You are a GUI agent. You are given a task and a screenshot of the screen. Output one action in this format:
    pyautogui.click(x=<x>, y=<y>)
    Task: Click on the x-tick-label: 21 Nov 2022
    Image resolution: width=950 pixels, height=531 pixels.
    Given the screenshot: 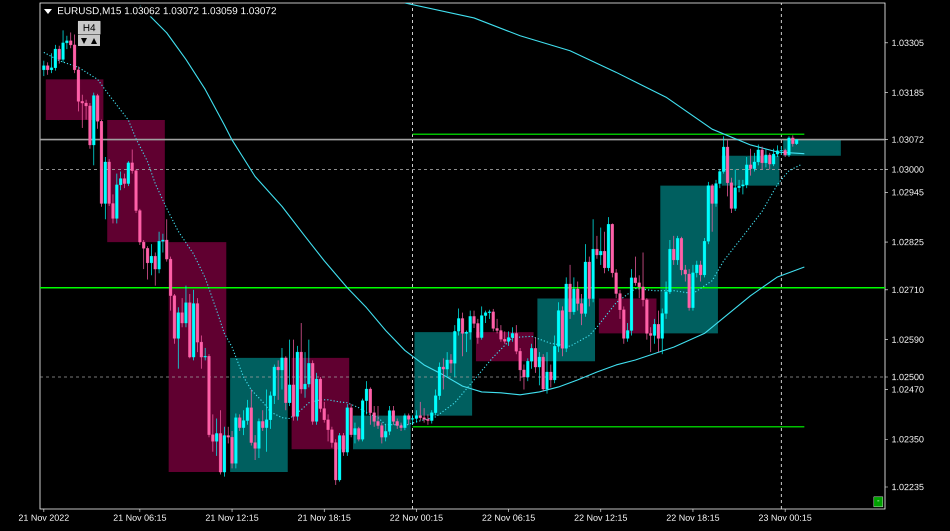 What is the action you would take?
    pyautogui.click(x=43, y=517)
    